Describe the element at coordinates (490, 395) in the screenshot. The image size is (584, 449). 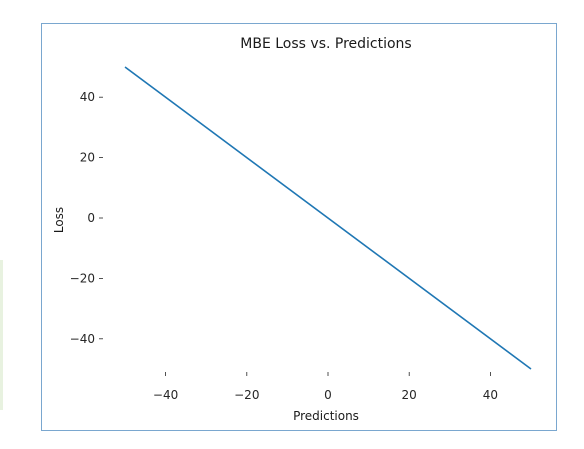
I see `x-tick-label: 40` at that location.